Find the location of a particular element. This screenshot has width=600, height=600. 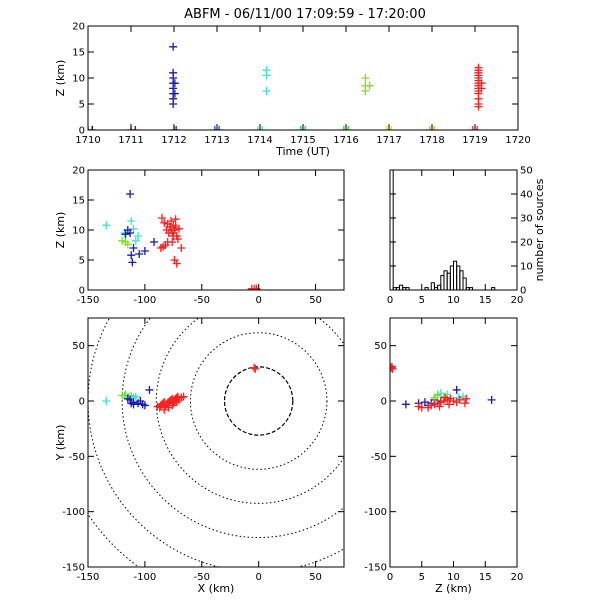

x-tick-label: 1719 is located at coordinates (474, 140).